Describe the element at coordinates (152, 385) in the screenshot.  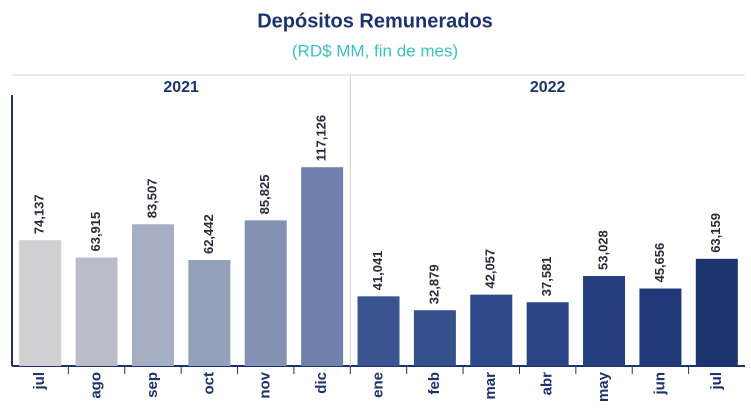
I see `x-tick-label: sep` at that location.